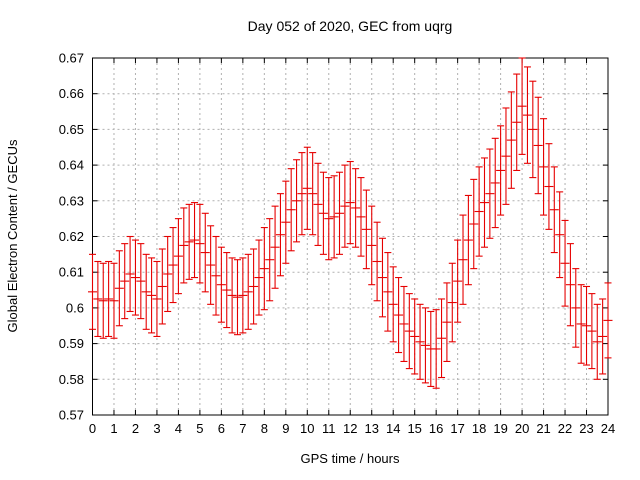  Describe the element at coordinates (350, 458) in the screenshot. I see `x-axis-label: GPS time / hours` at that location.